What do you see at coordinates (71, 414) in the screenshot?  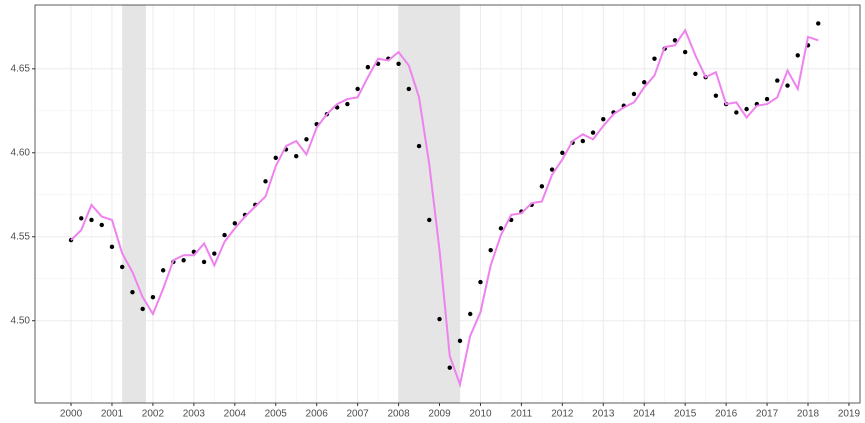 I see `x-tick-label: 2000` at bounding box center [71, 414].